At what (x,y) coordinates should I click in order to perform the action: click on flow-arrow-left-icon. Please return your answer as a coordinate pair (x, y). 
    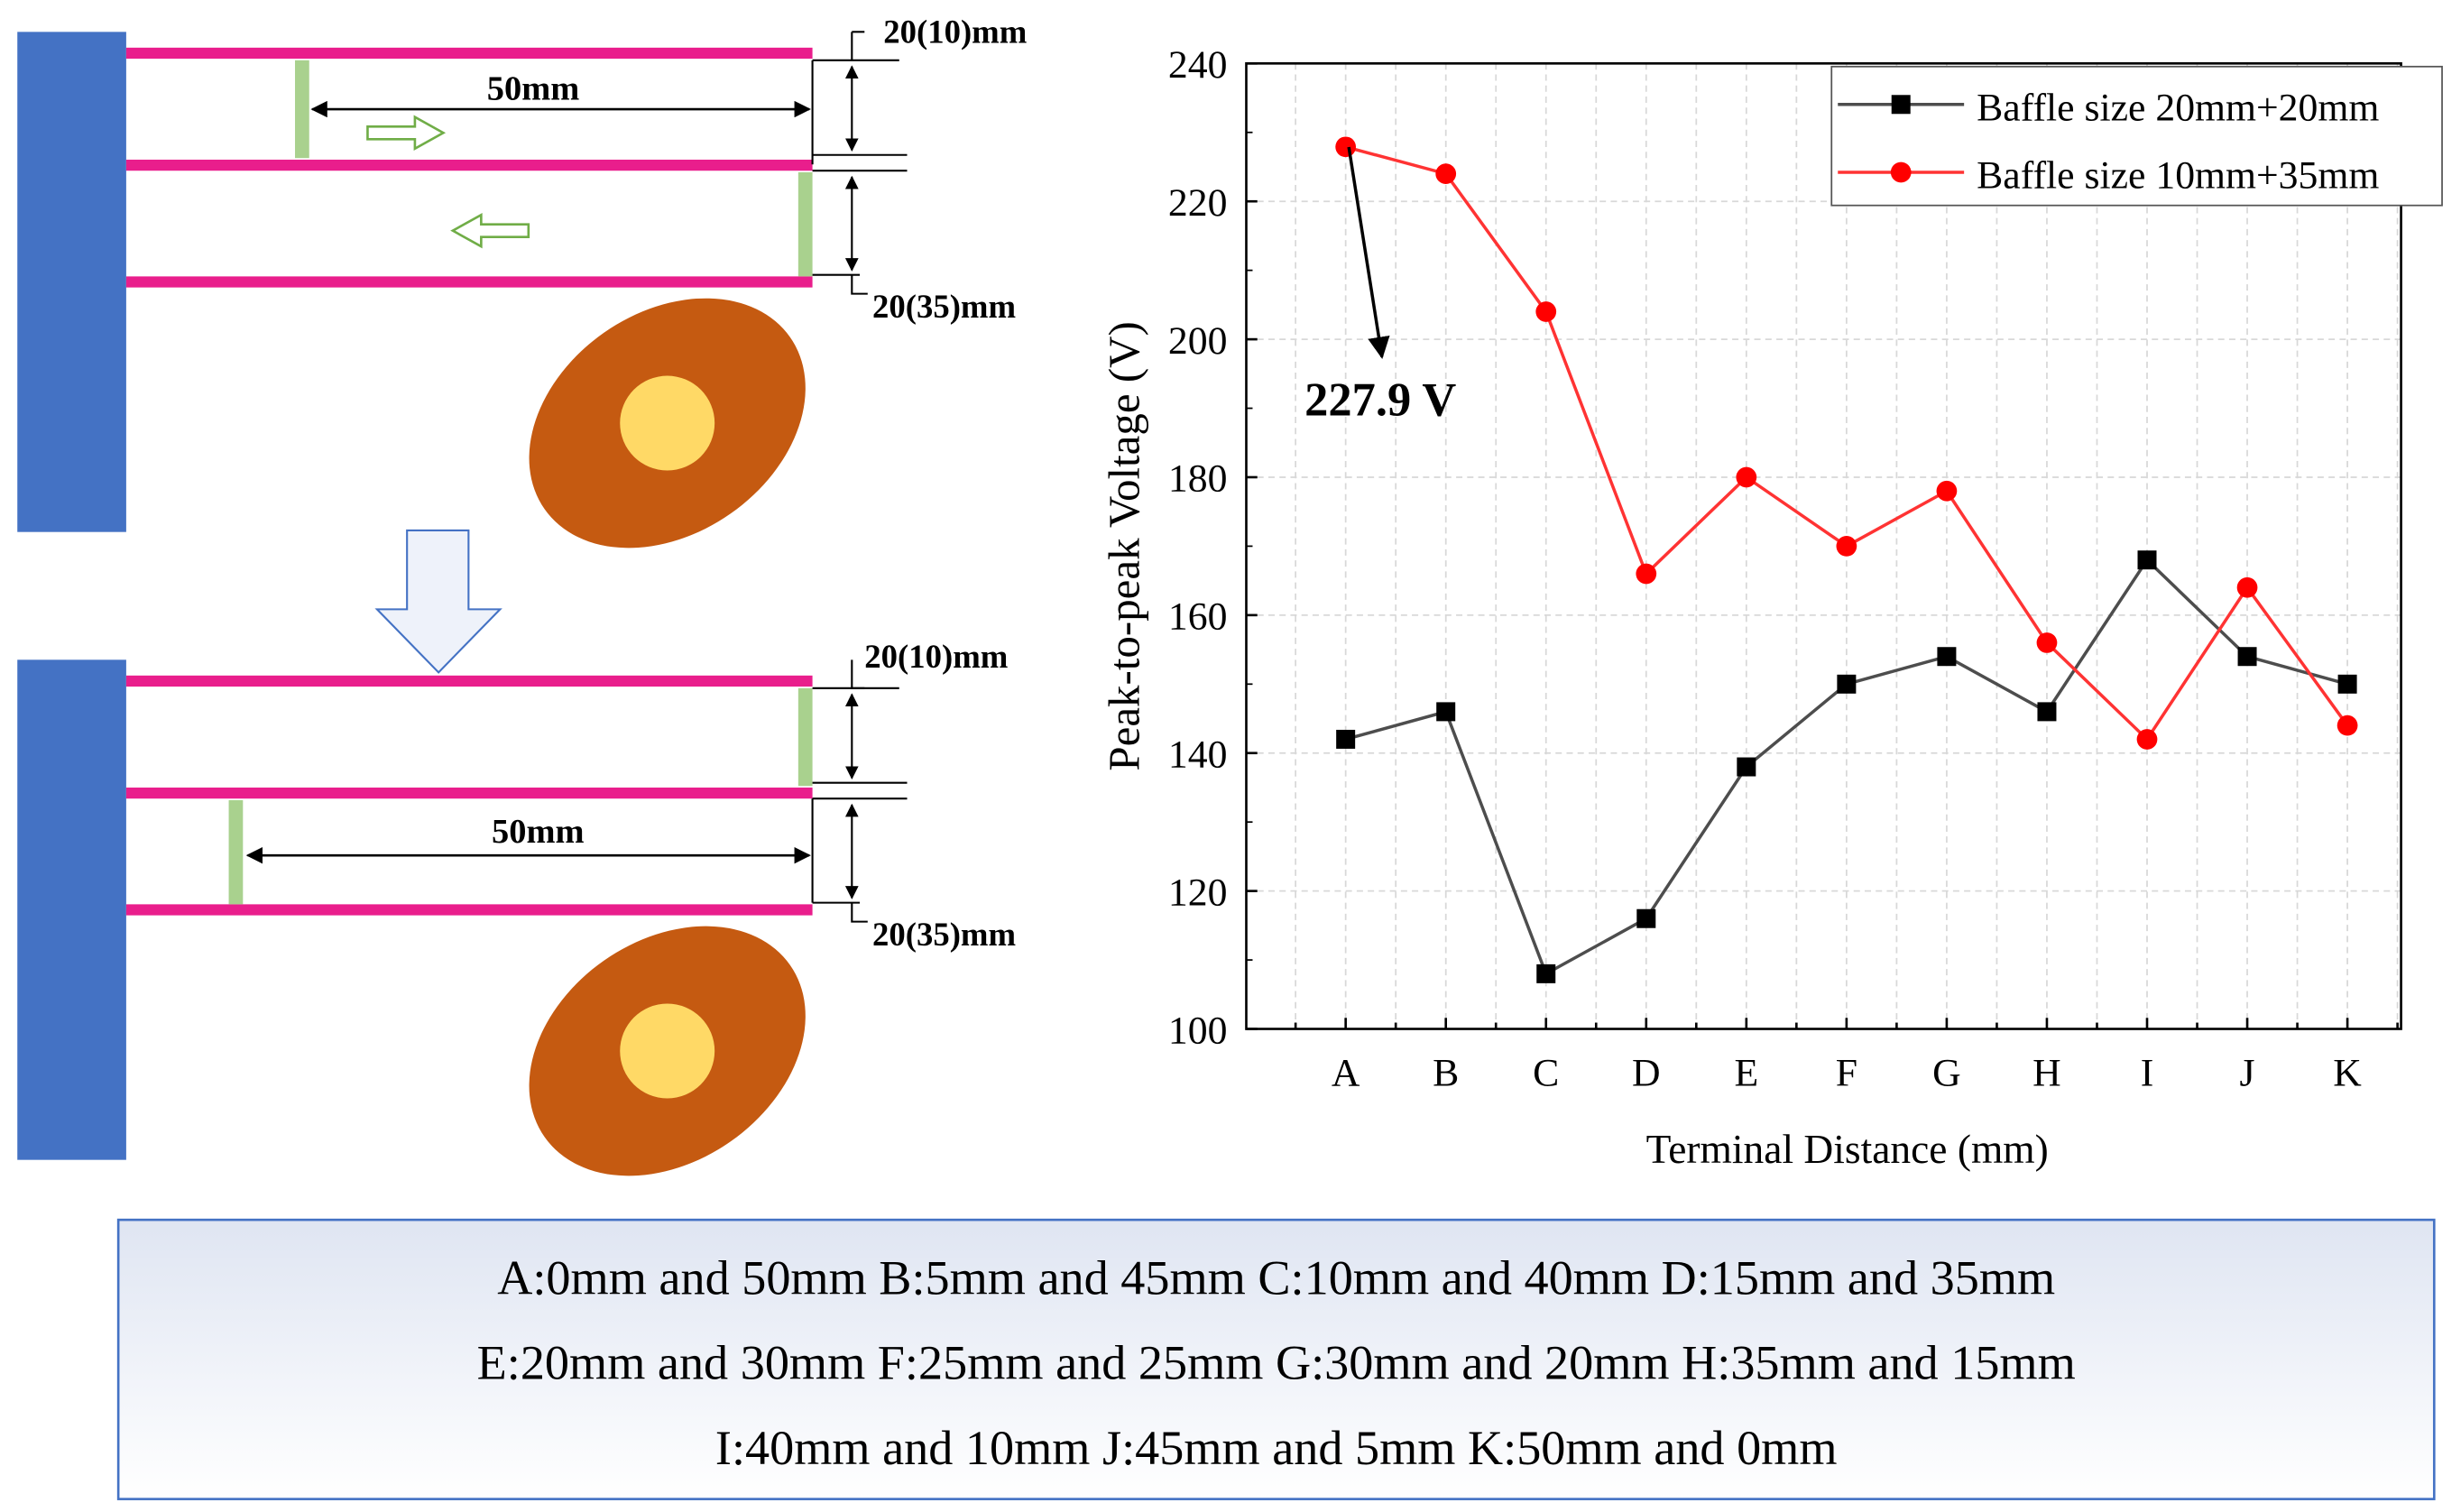
    Looking at the image, I should click on (490, 230).